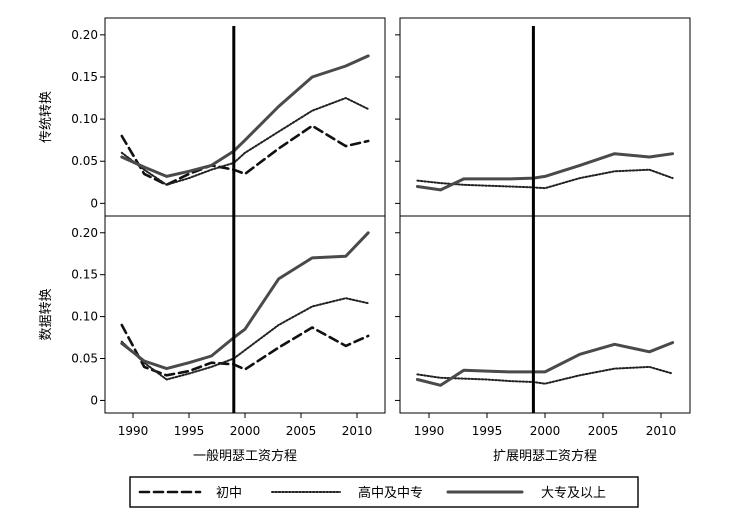 The width and height of the screenshot is (733, 523). Describe the element at coordinates (390, 493) in the screenshot. I see `legend-label-2: 高中及中专` at that location.